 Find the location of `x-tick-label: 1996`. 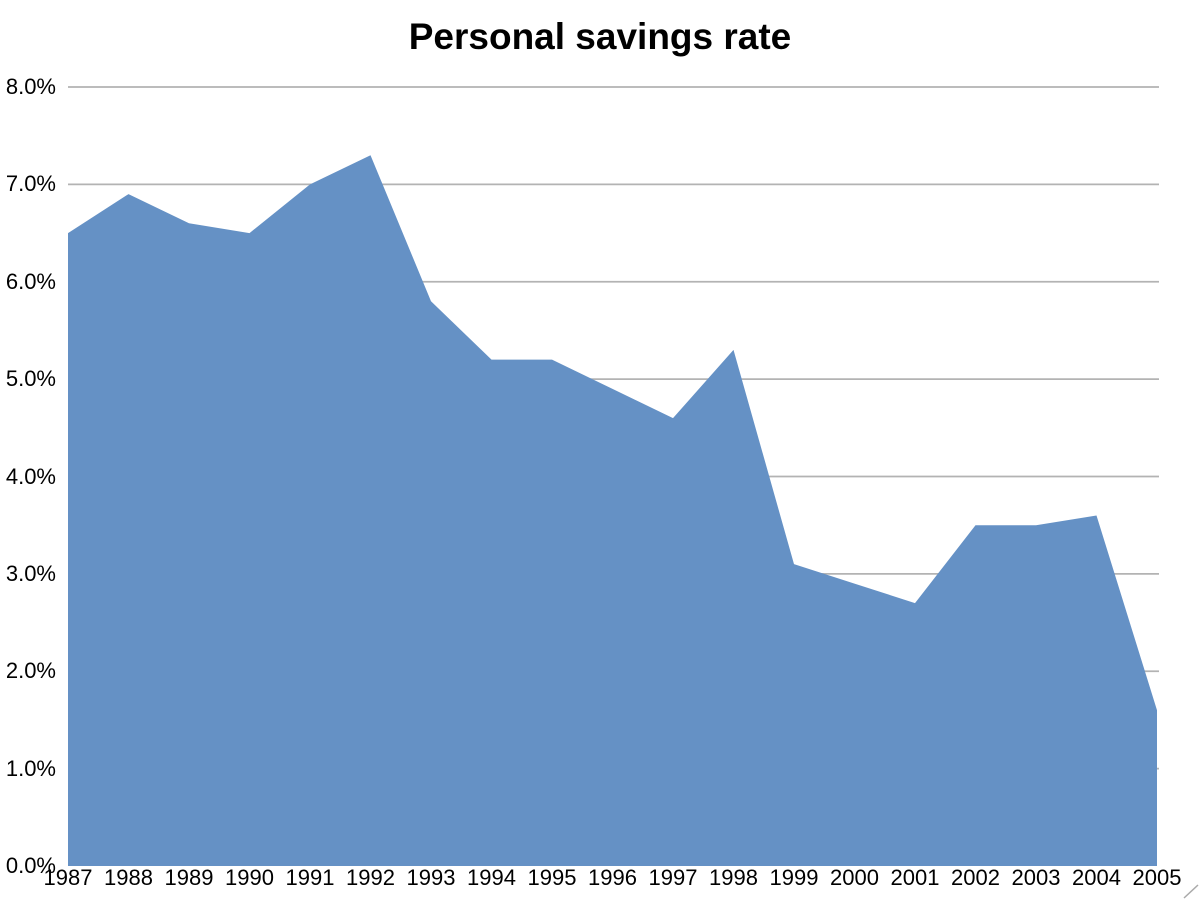

x-tick-label: 1996 is located at coordinates (612, 877).